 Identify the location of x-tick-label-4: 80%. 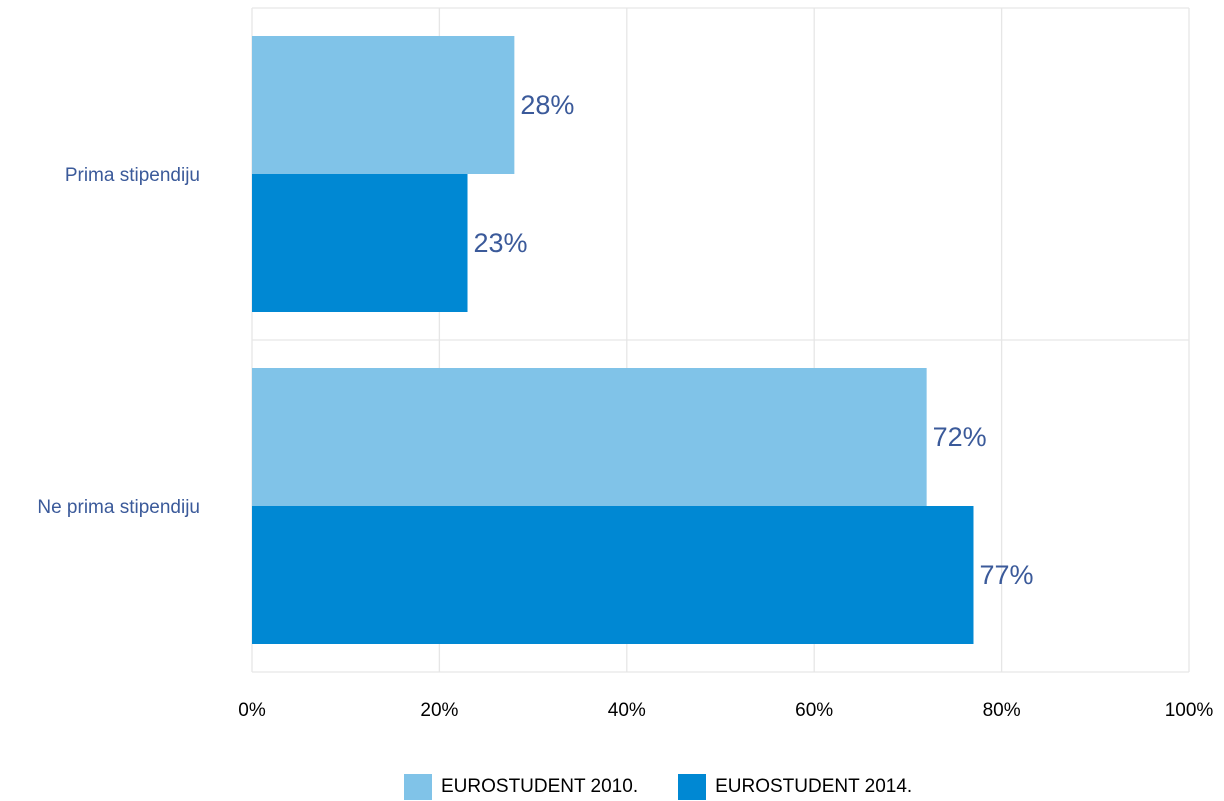
(1002, 710).